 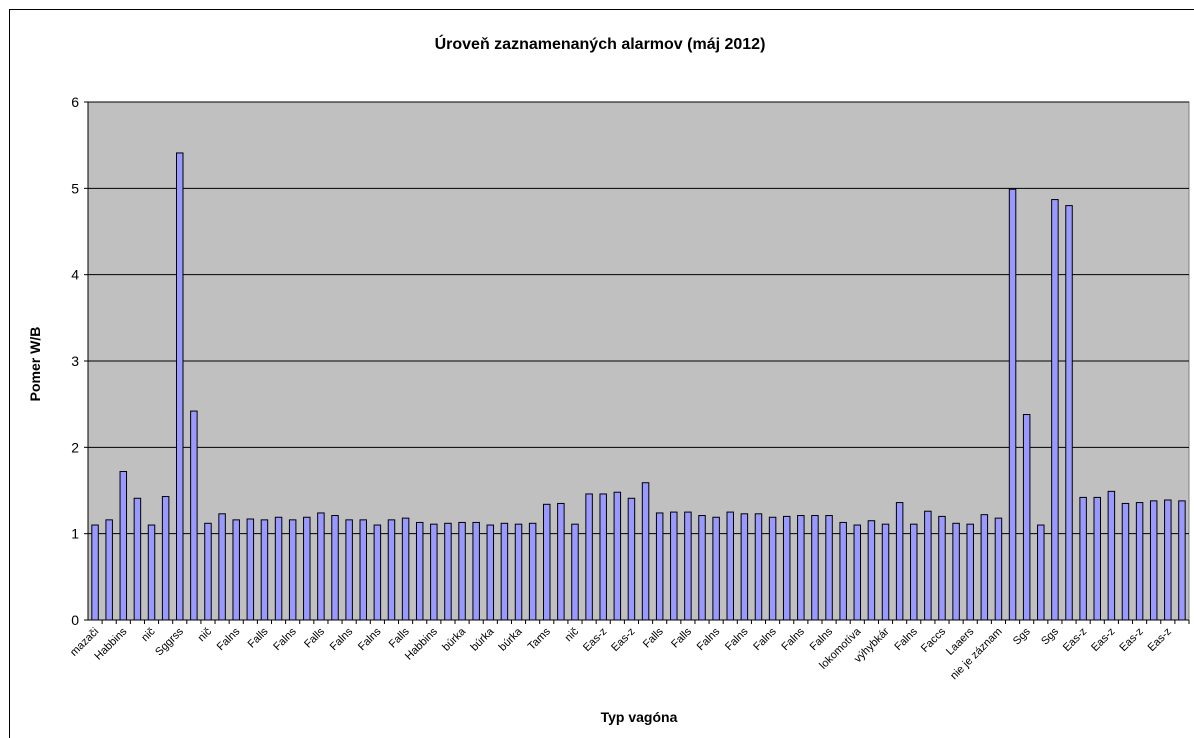 I want to click on y-tick-label: 6, so click(x=75, y=102).